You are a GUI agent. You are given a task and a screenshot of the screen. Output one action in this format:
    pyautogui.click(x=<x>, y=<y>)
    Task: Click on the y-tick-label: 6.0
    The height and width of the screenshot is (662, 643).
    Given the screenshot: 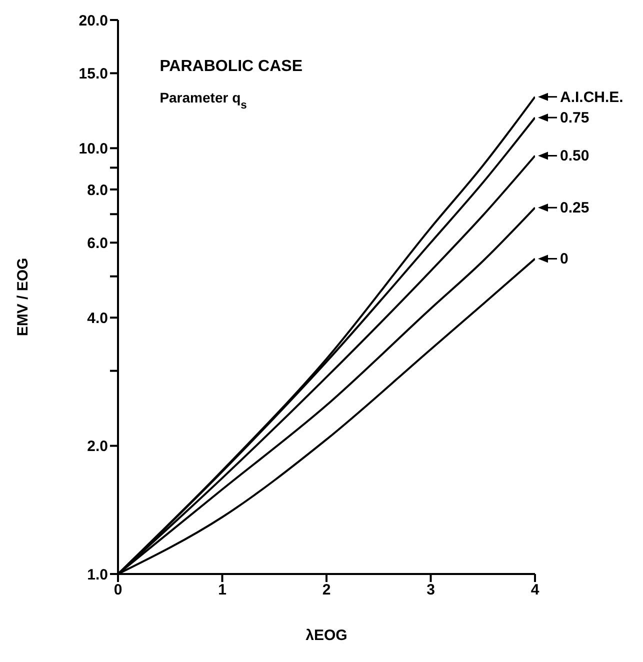 What is the action you would take?
    pyautogui.click(x=97, y=243)
    